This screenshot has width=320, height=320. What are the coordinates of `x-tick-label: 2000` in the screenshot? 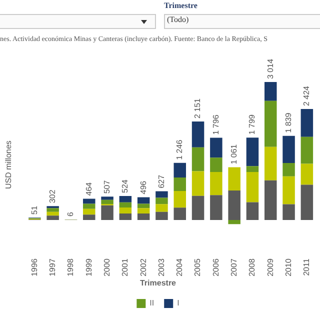 It's located at (107, 267).